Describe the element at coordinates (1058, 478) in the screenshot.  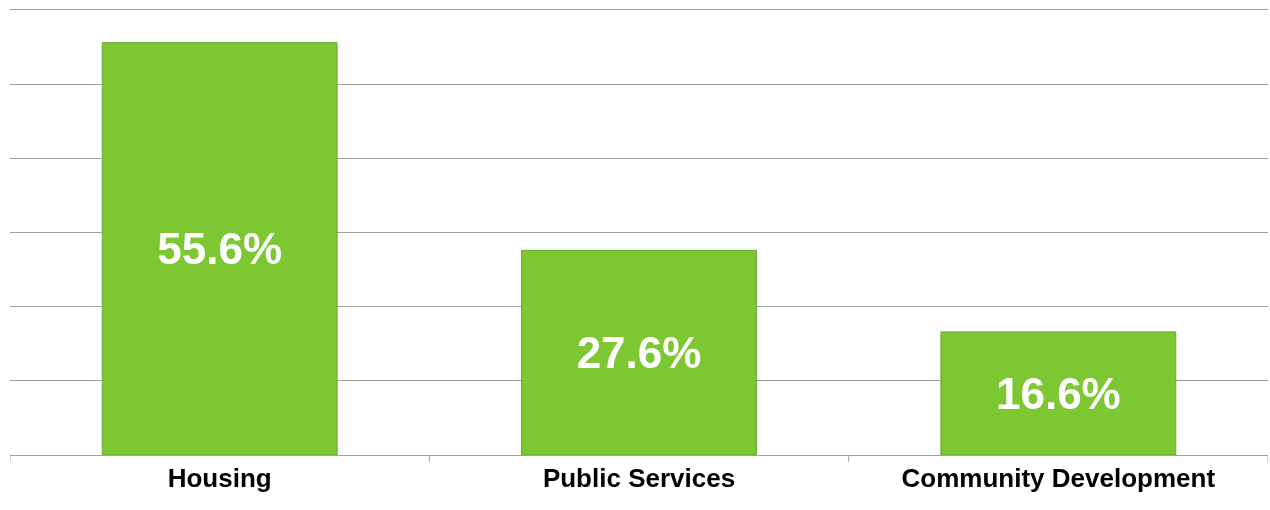
I see `x-tick-label: Community Development` at that location.